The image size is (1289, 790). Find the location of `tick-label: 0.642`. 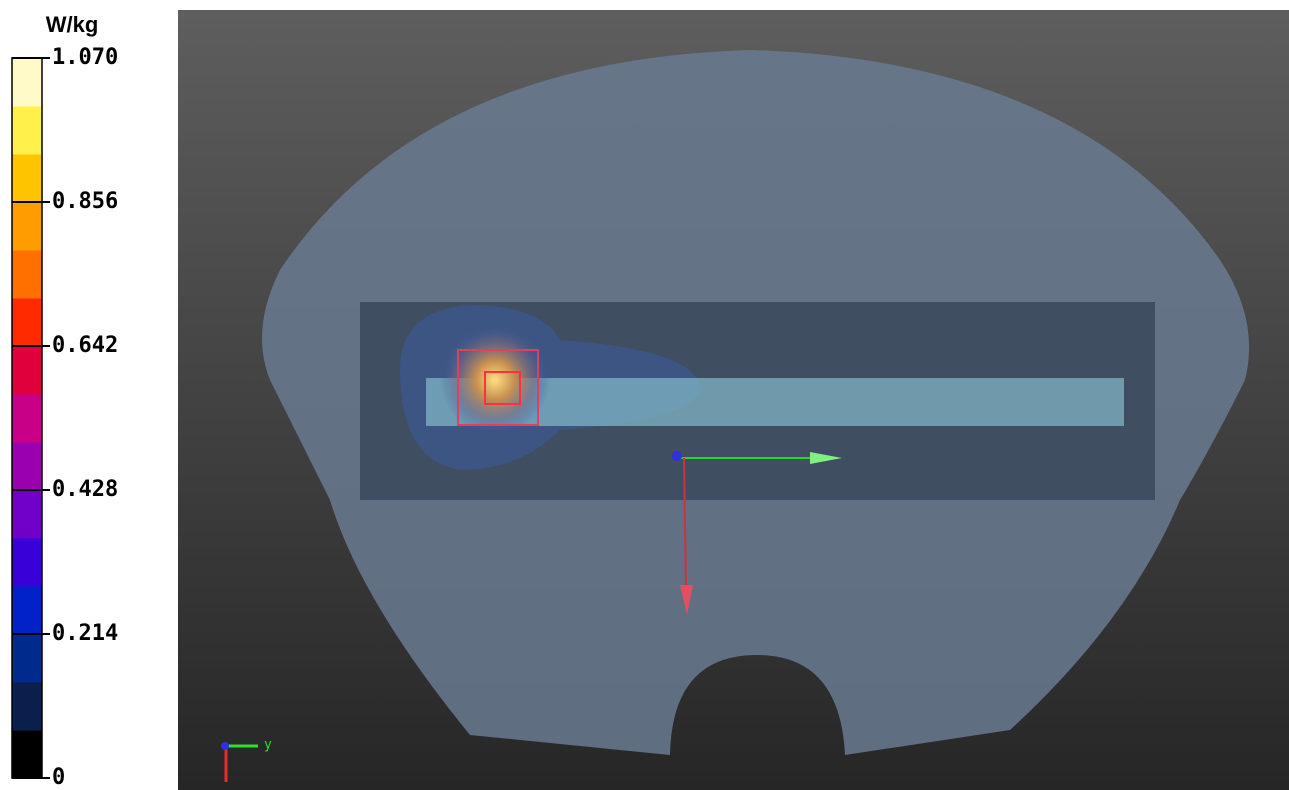

tick-label: 0.642 is located at coordinates (85, 345).